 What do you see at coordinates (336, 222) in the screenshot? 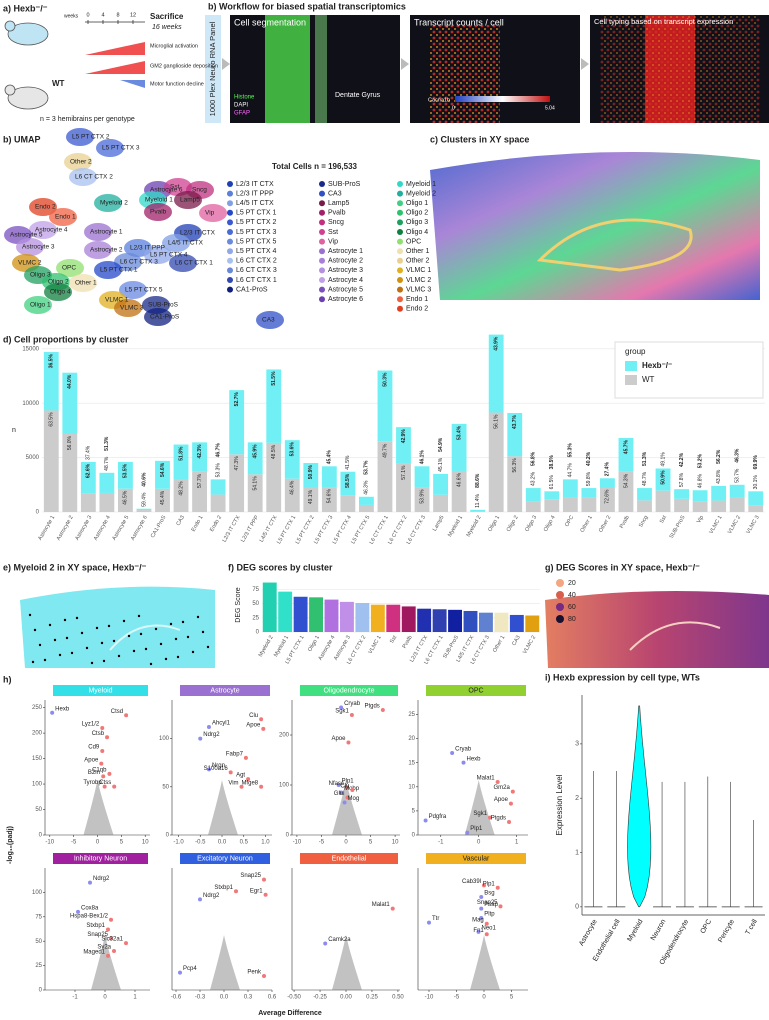
I see `legend-label: Sncg` at bounding box center [336, 222].